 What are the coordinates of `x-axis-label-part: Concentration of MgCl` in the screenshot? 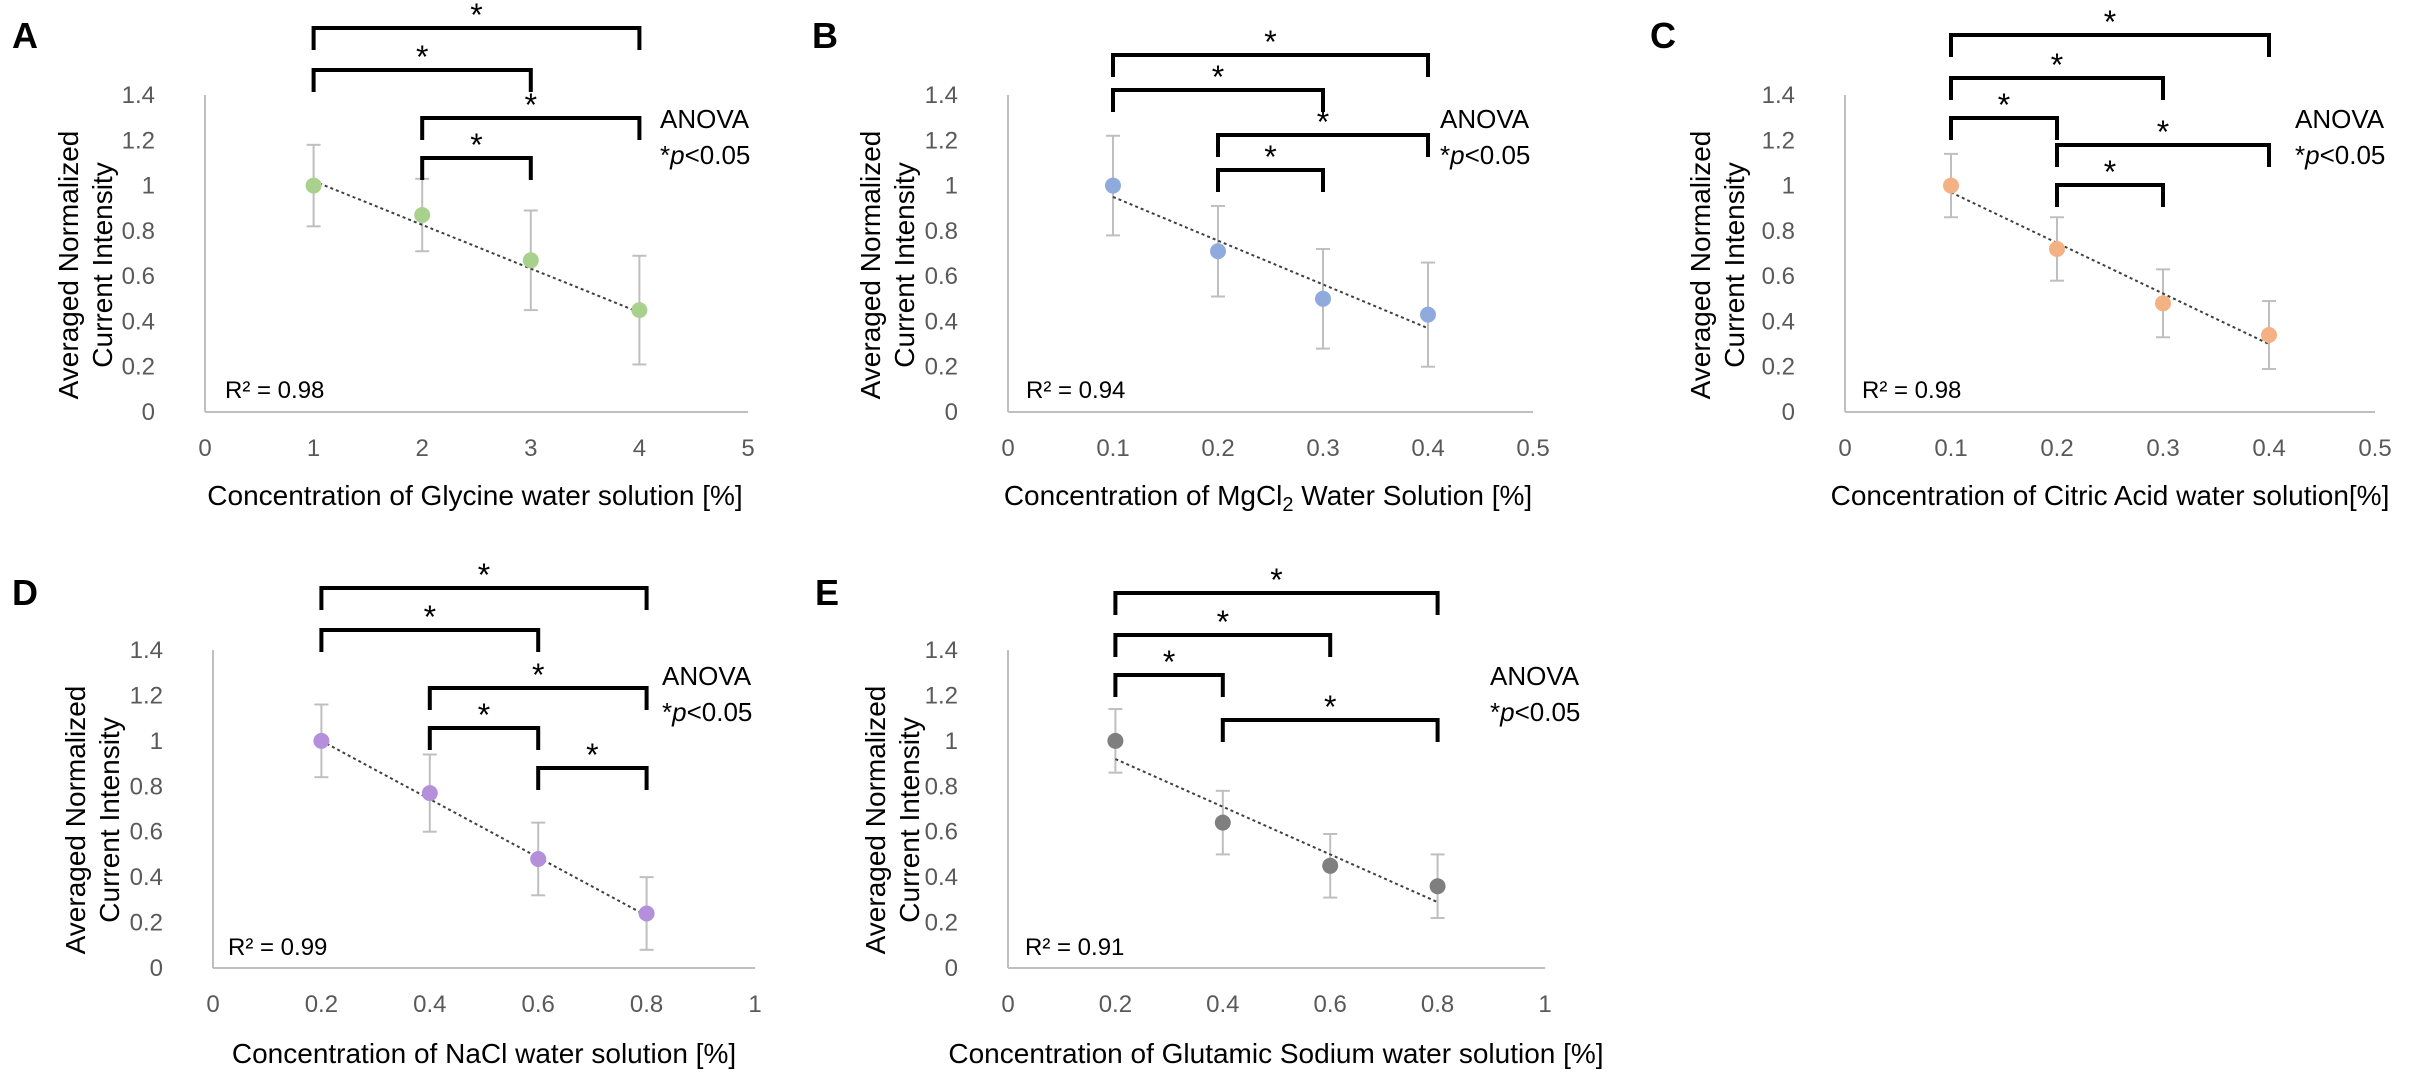 It's located at (1143, 495).